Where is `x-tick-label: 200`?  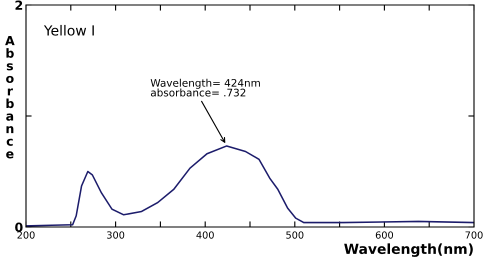 x-tick-label: 200 is located at coordinates (26, 235).